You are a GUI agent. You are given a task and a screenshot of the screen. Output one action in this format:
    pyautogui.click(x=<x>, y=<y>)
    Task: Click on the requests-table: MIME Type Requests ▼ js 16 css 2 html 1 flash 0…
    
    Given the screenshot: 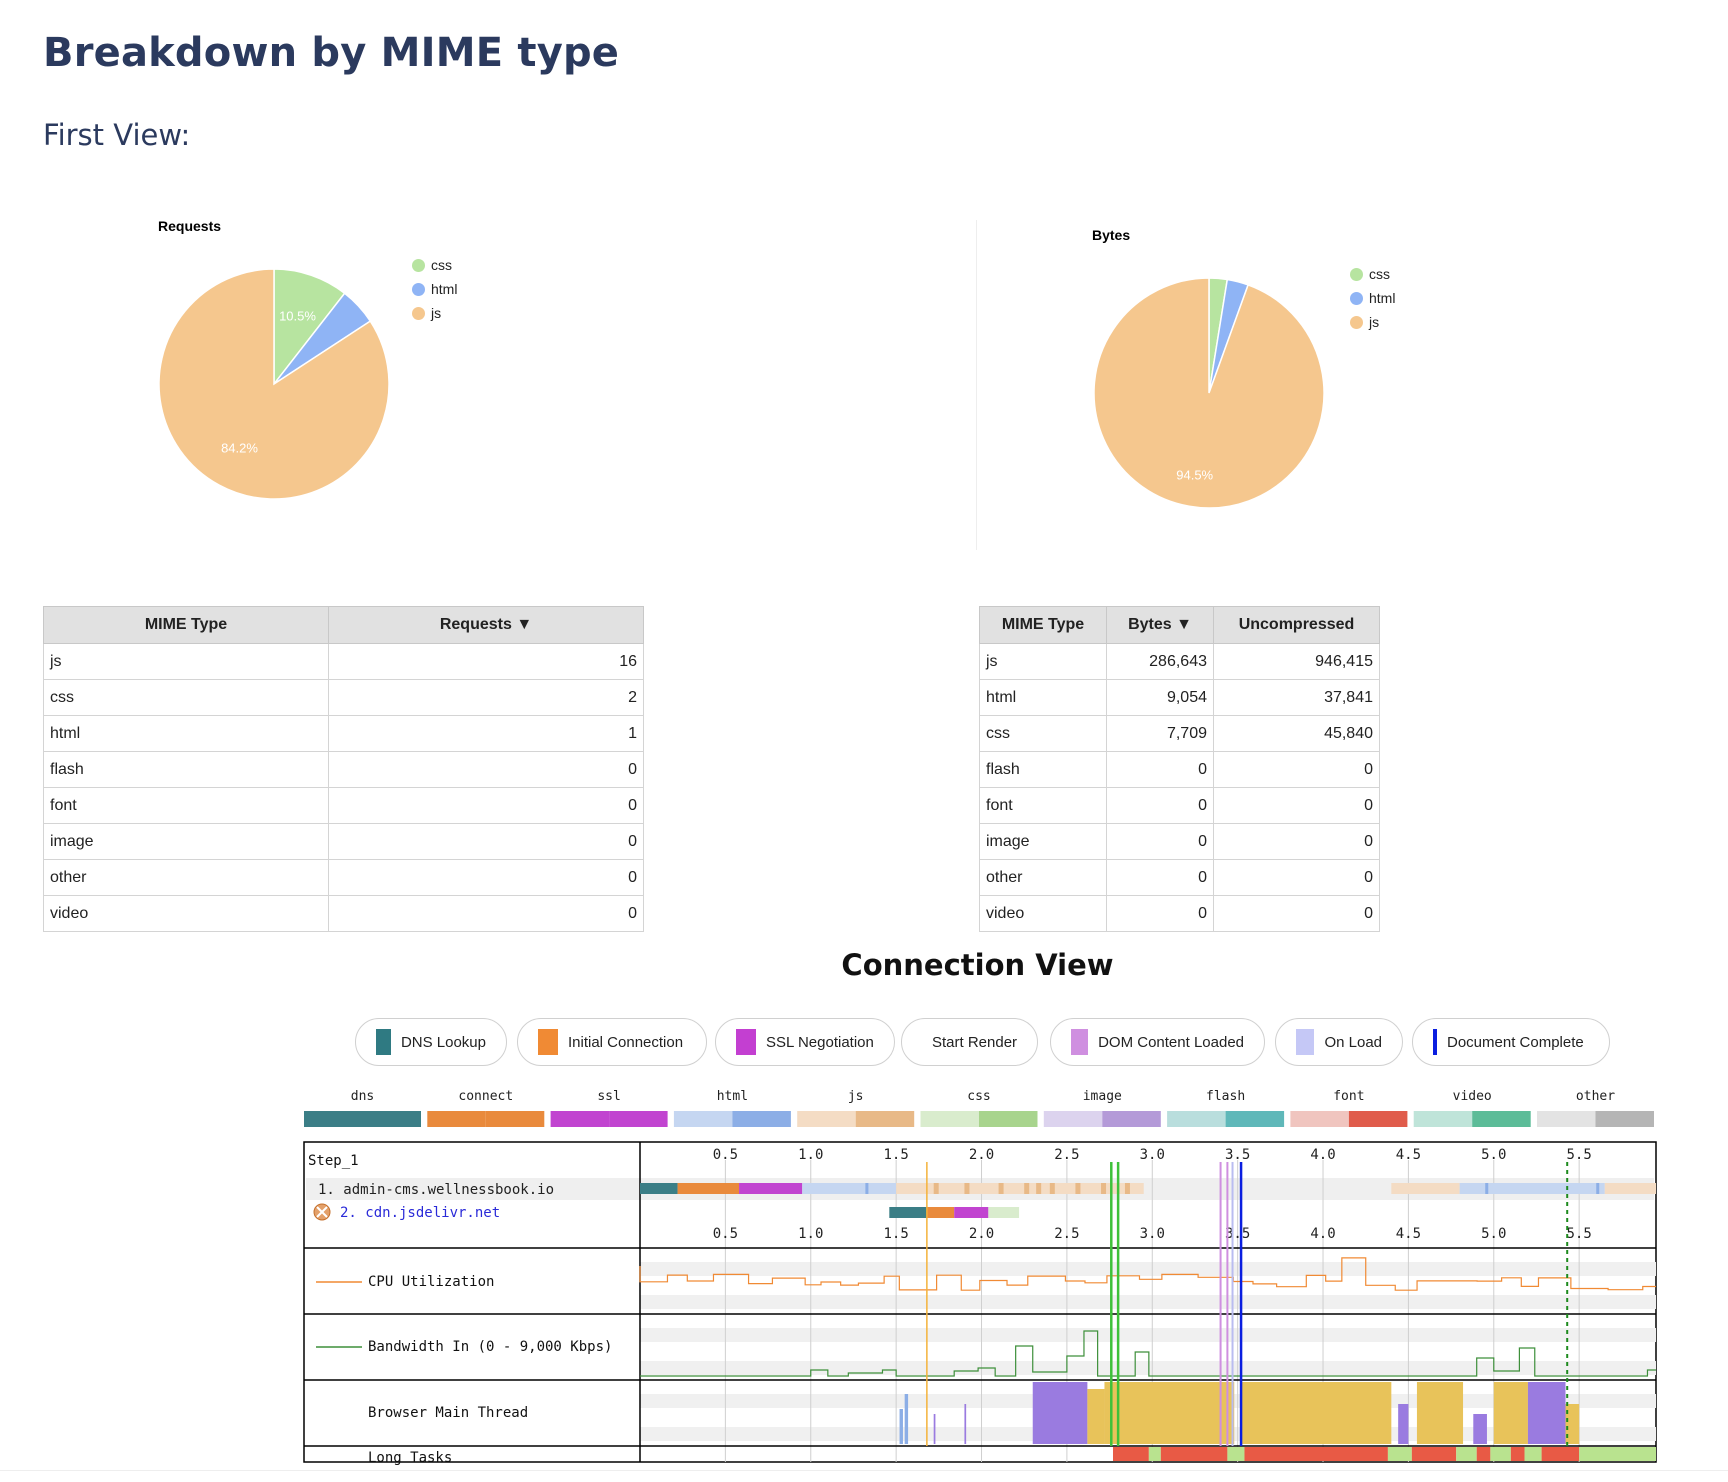 What is the action you would take?
    pyautogui.click(x=343, y=769)
    